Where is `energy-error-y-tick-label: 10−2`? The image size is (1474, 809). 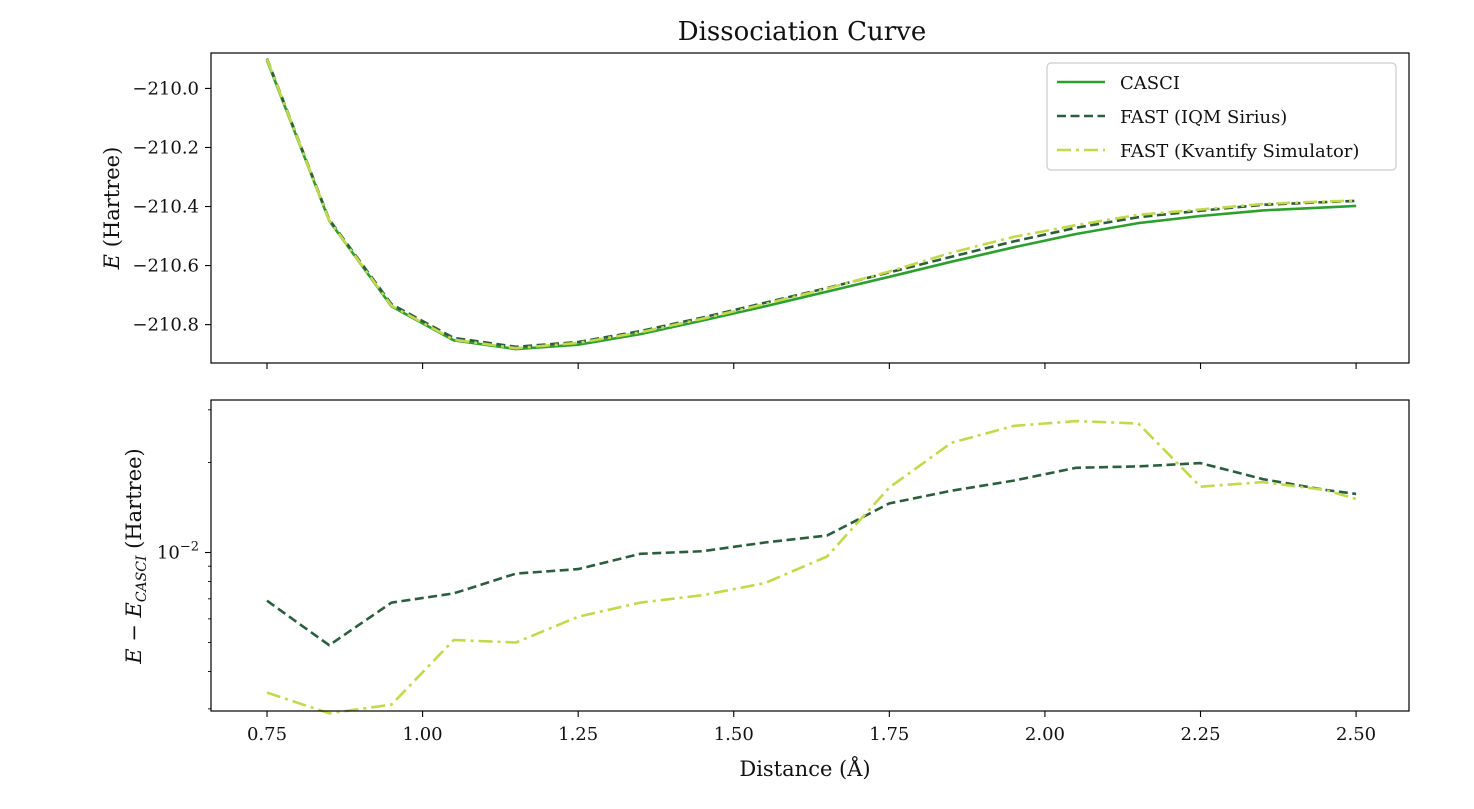
energy-error-y-tick-label: 10−2 is located at coordinates (178, 552).